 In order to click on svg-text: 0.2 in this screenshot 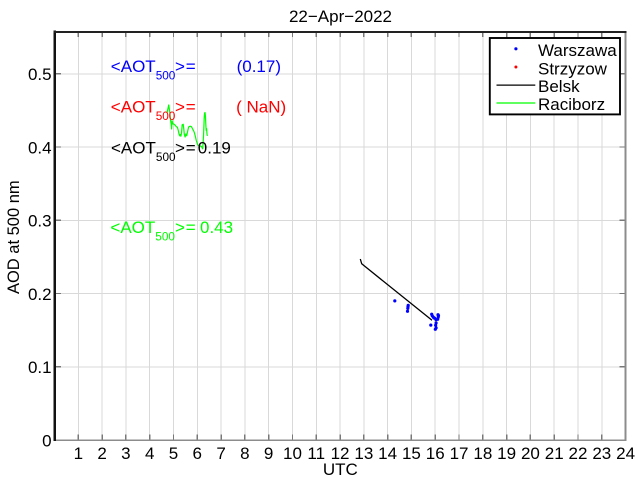, I will do `click(40, 294)`.